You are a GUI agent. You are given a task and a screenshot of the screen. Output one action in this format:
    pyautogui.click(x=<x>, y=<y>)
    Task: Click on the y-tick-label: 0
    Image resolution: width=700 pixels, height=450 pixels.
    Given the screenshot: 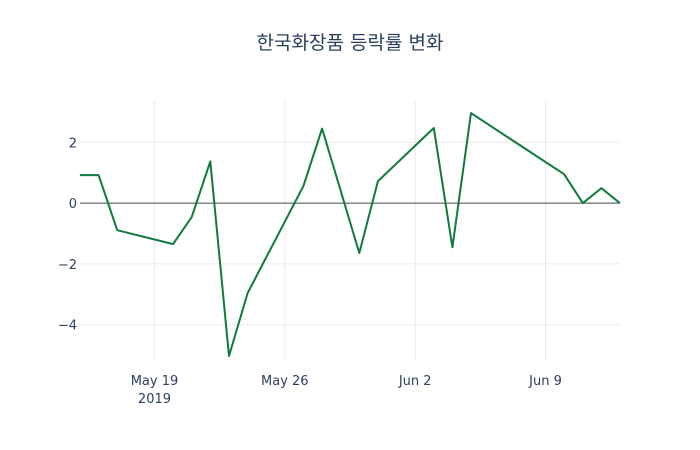 What is the action you would take?
    pyautogui.click(x=73, y=204)
    